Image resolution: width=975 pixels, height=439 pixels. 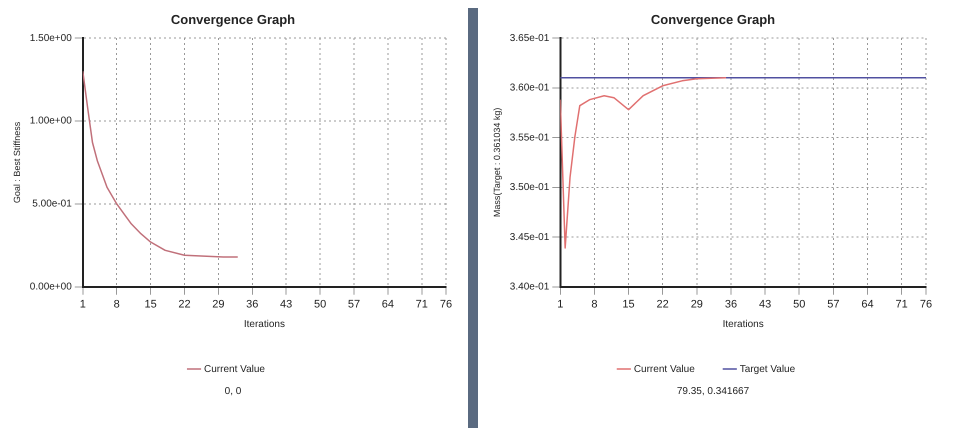 I want to click on y-tick-label: 1.50e+00, so click(x=51, y=38).